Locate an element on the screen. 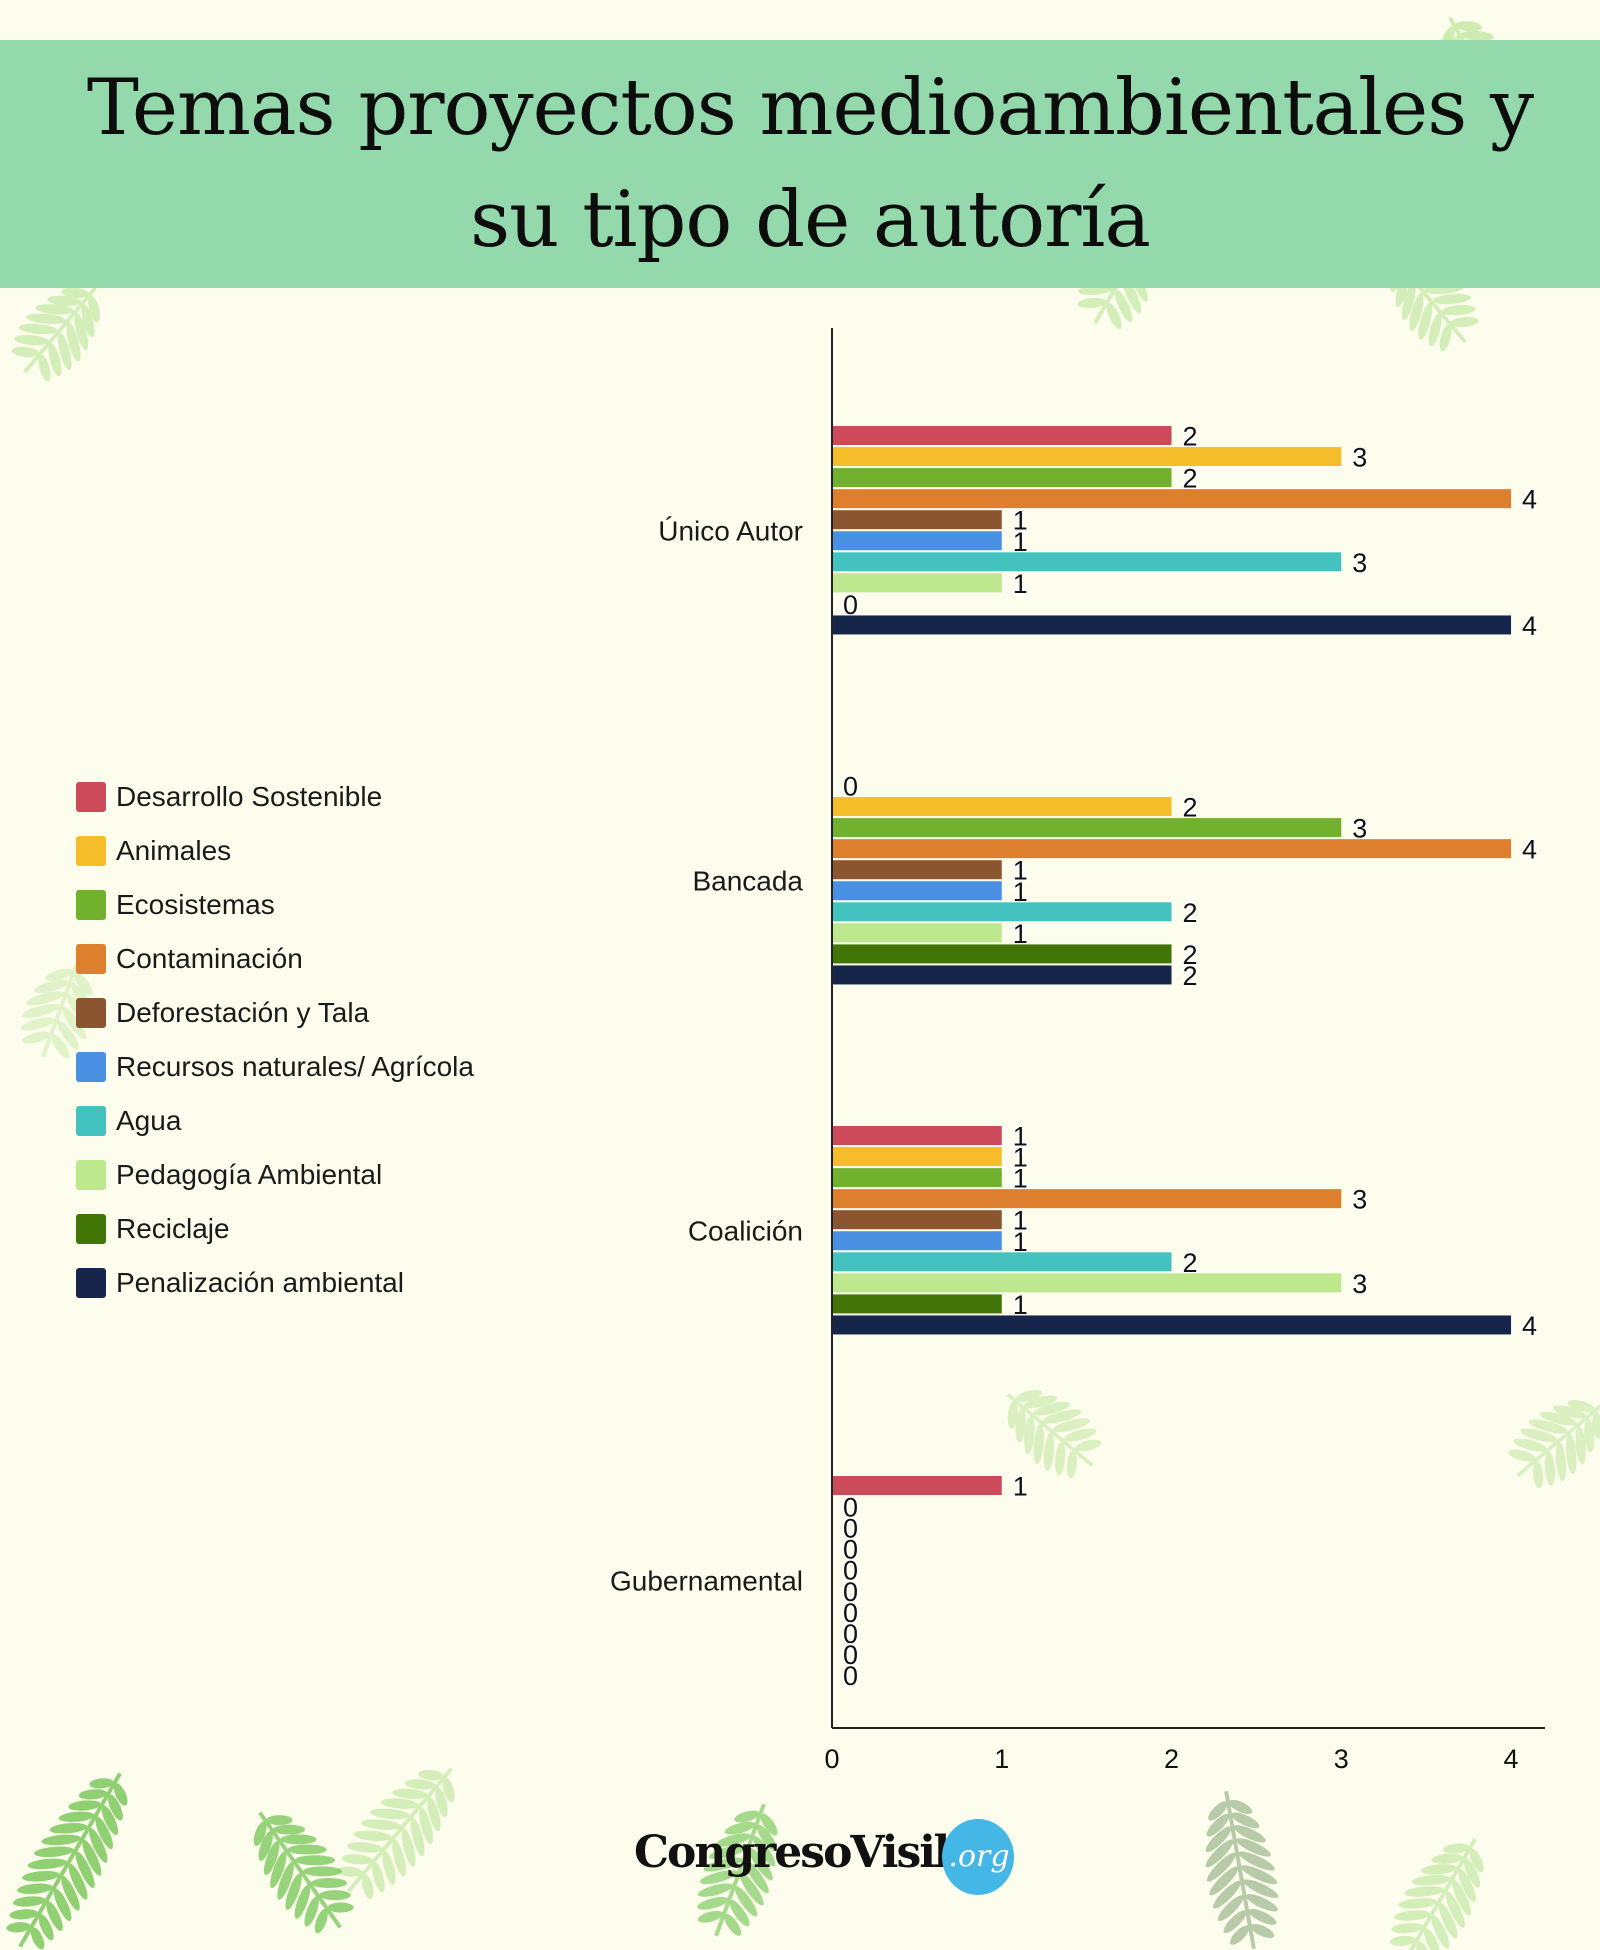 The width and height of the screenshot is (1600, 1950). legend-label: Penalización ambiental is located at coordinates (260, 1282).